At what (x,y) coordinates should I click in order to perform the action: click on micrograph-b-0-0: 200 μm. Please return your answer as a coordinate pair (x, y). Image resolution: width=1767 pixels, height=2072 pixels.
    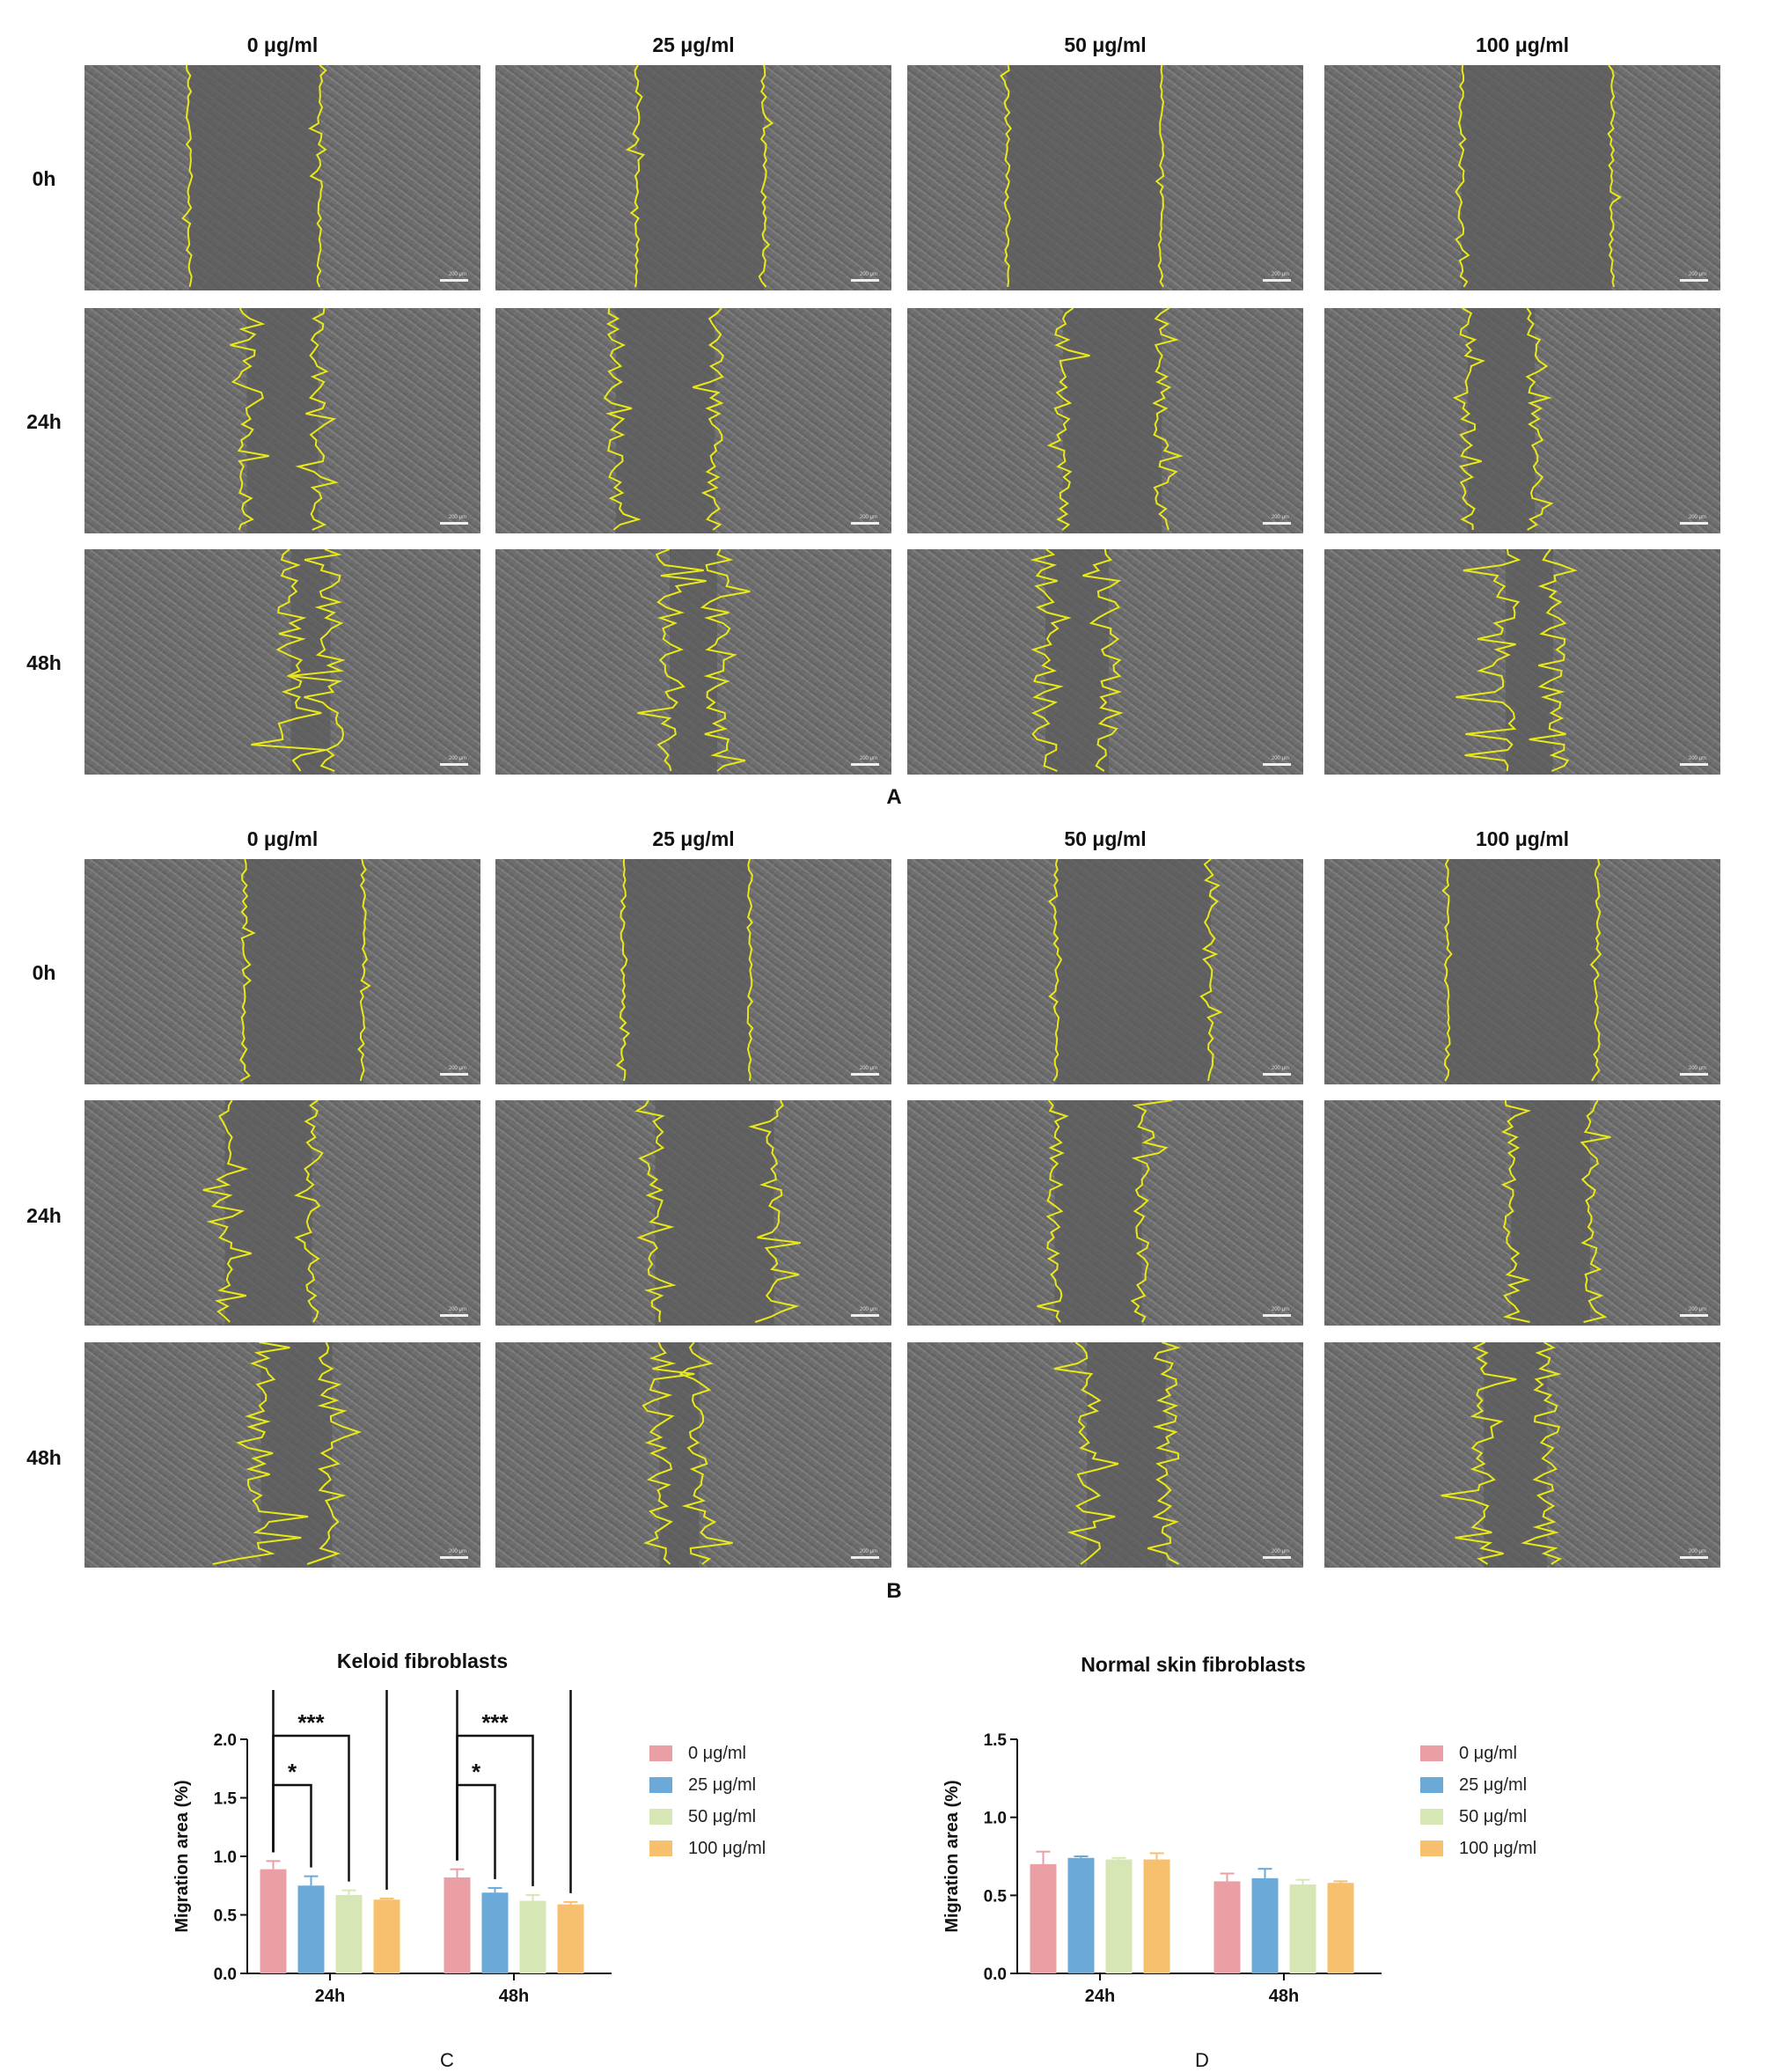
    Looking at the image, I should click on (282, 971).